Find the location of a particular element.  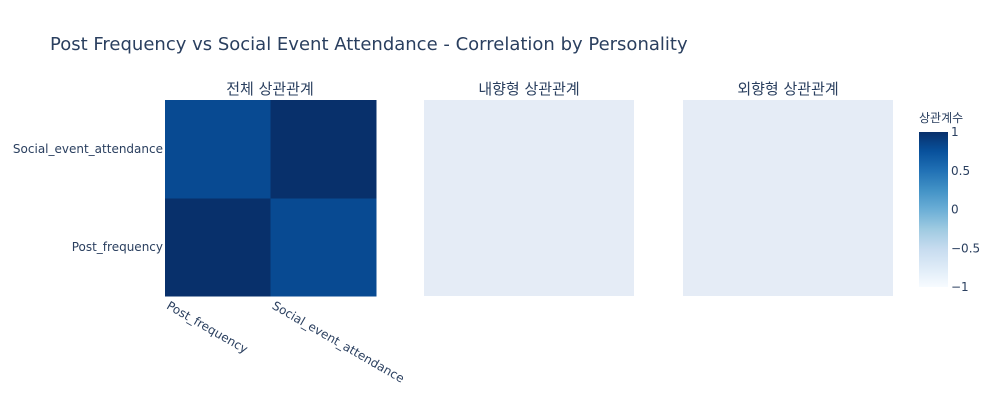

colorbar-tick-label: 0.5 is located at coordinates (960, 171).